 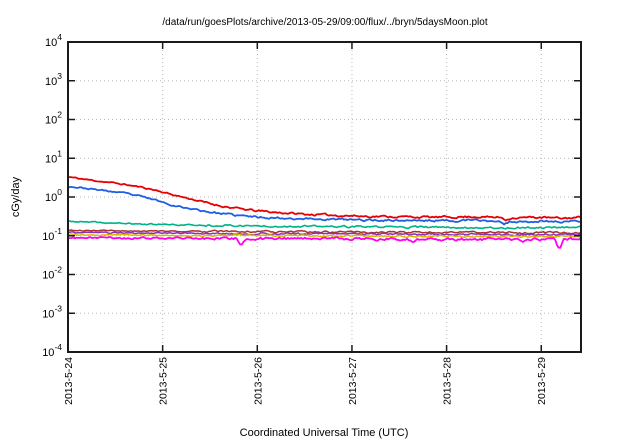 What do you see at coordinates (164, 381) in the screenshot?
I see `x-tick-label: 2013-5-25` at bounding box center [164, 381].